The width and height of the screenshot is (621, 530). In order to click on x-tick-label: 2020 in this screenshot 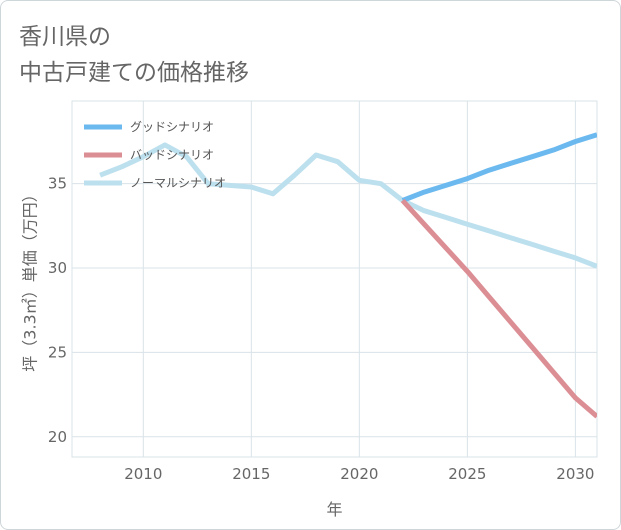, I will do `click(359, 474)`.